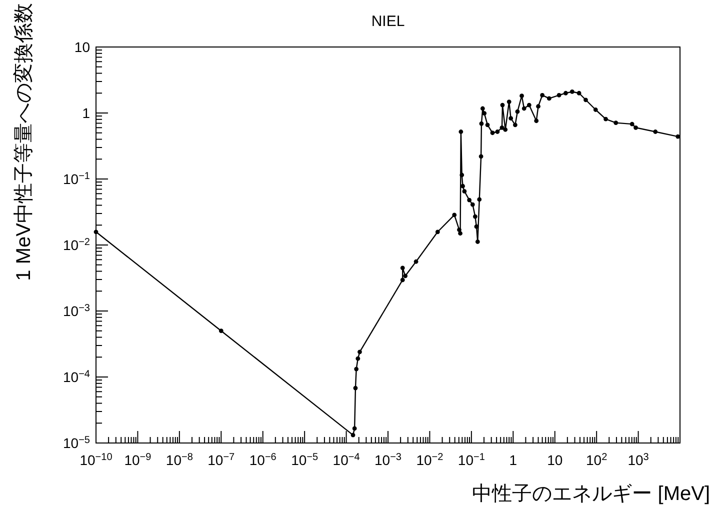 This screenshot has height=505, width=718. What do you see at coordinates (639, 460) in the screenshot?
I see `x-tick-label: 10$^{3}$` at bounding box center [639, 460].